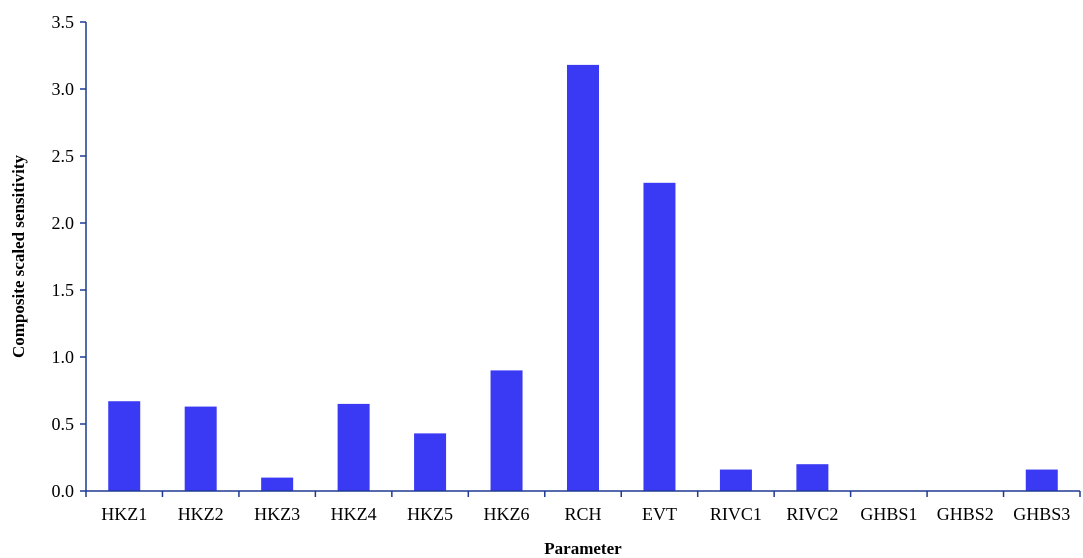 This screenshot has width=1083, height=558. I want to click on bar-ghbs3, so click(1041, 480).